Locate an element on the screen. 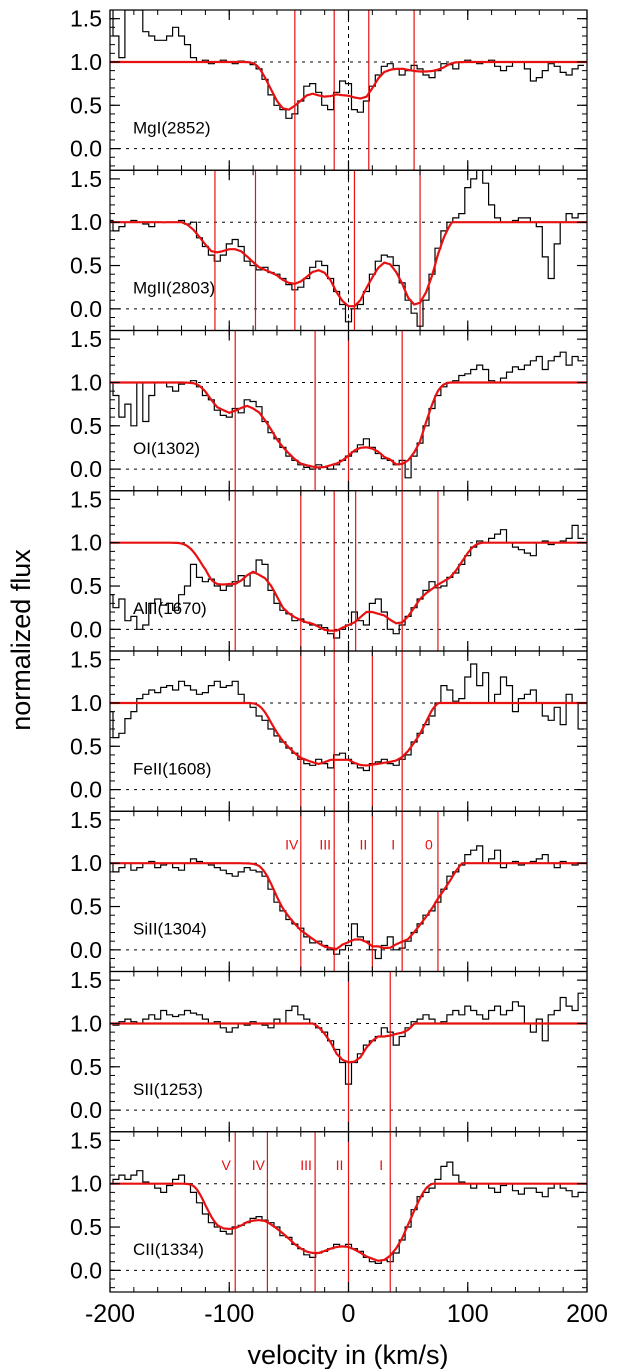  panel-2: 0.0 0.5 1.0 1.5 MgII(2803) is located at coordinates (329, 249).